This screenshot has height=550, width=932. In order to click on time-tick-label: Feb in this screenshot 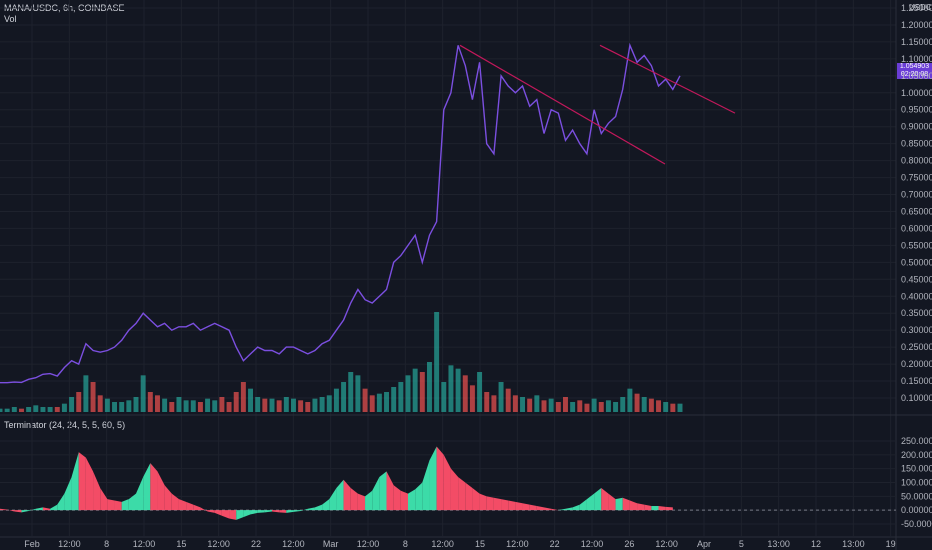, I will do `click(32, 544)`.